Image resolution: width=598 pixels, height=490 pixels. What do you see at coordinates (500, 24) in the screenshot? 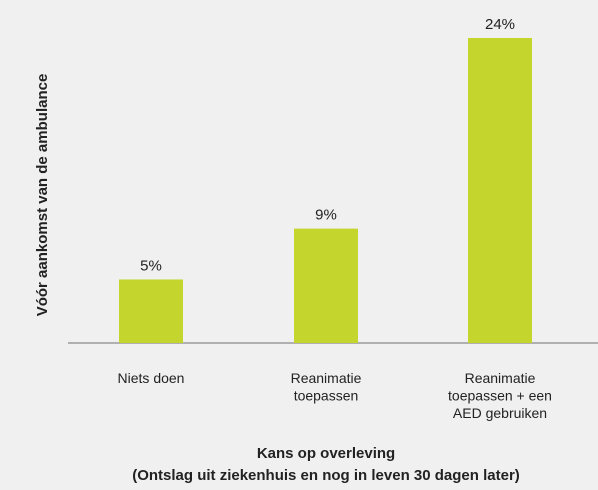
I see `value-label: 24%` at bounding box center [500, 24].